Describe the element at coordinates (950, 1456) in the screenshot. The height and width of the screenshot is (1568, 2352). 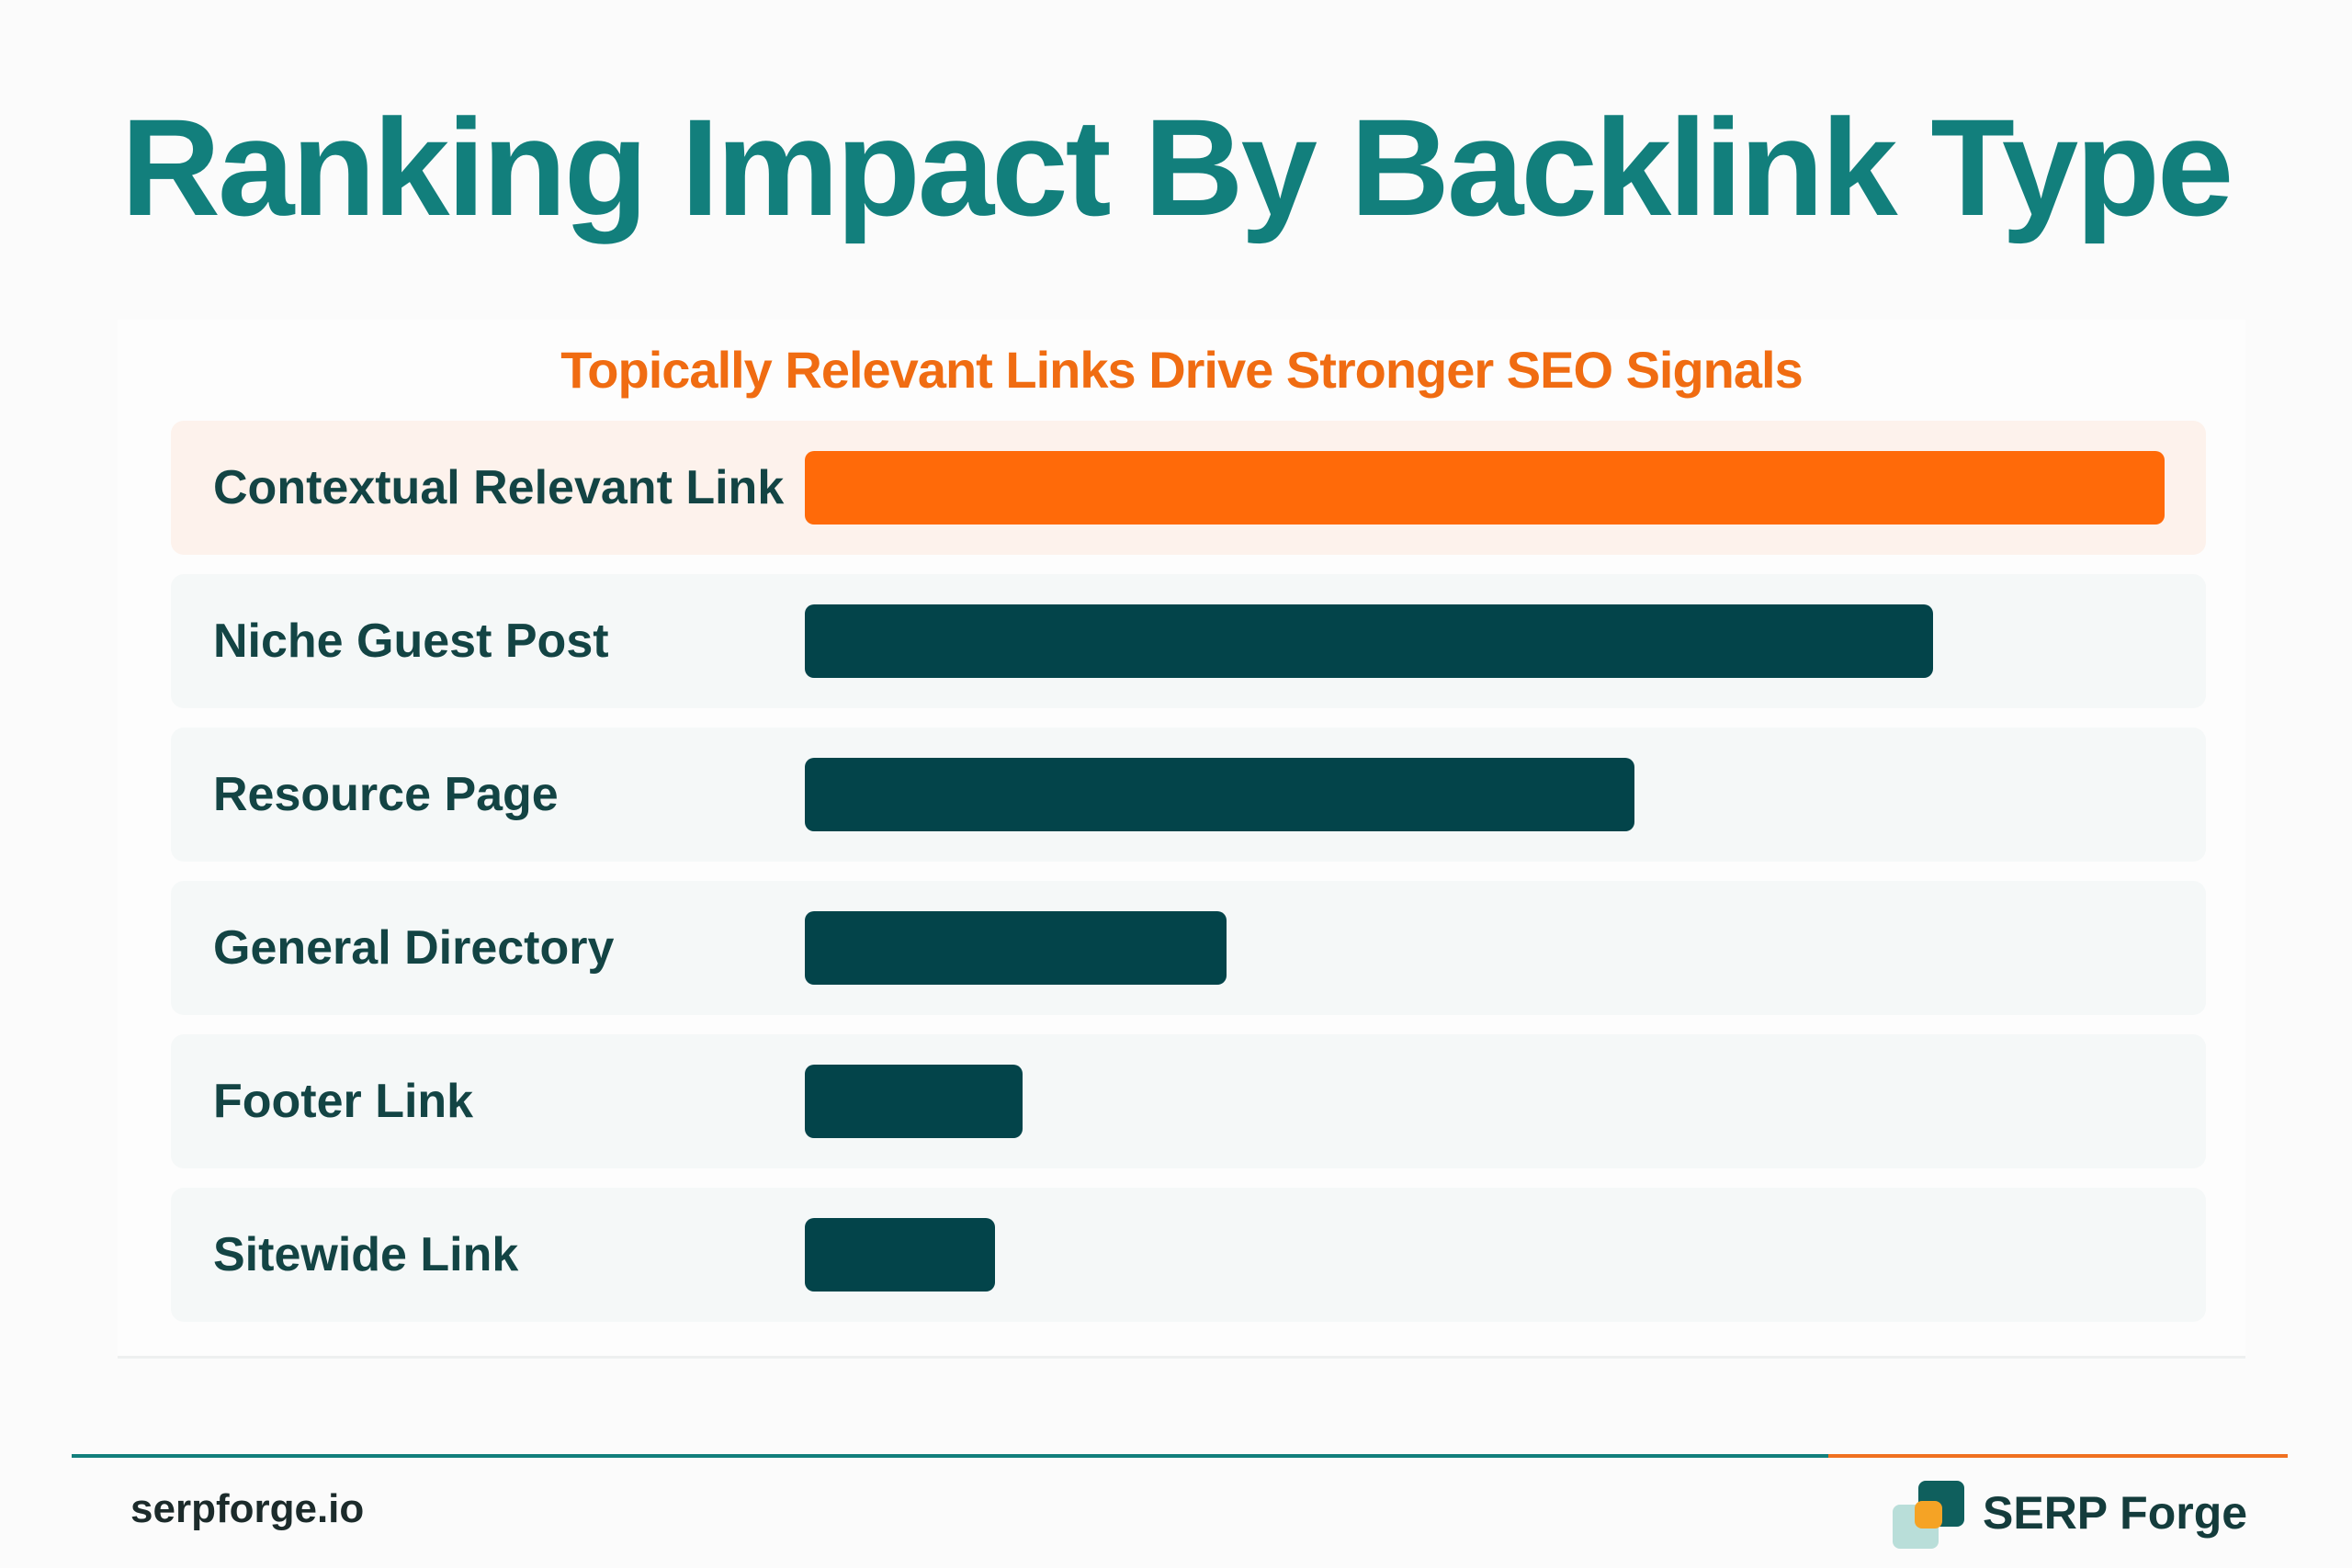
I see `footer-divider-teal` at that location.